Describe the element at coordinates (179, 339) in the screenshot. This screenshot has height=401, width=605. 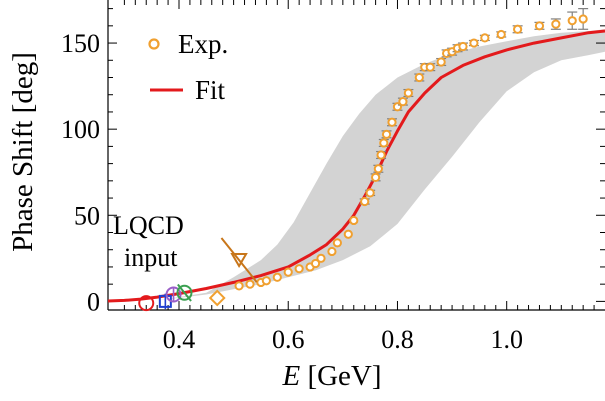
I see `x-tick-label: 0.4` at that location.